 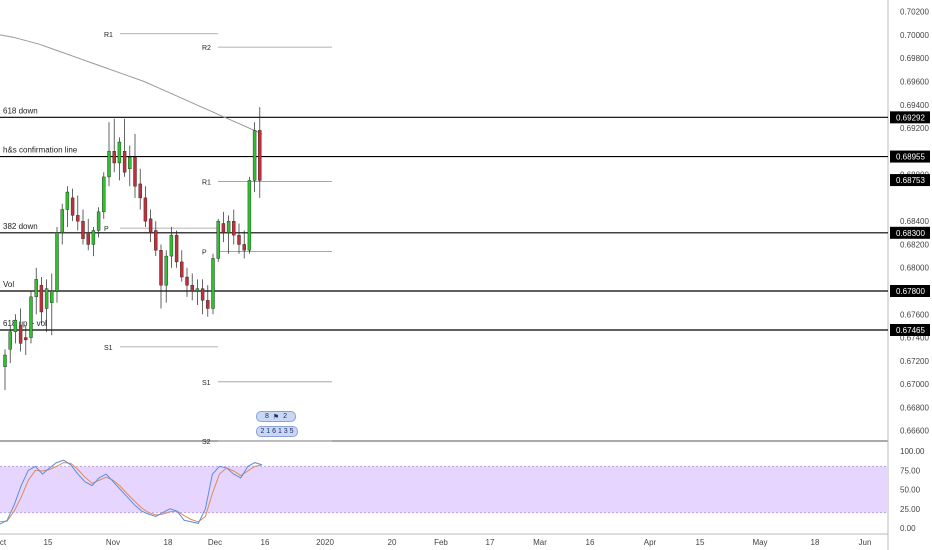 I want to click on price-axis-tick: 0.67600, so click(x=914, y=314).